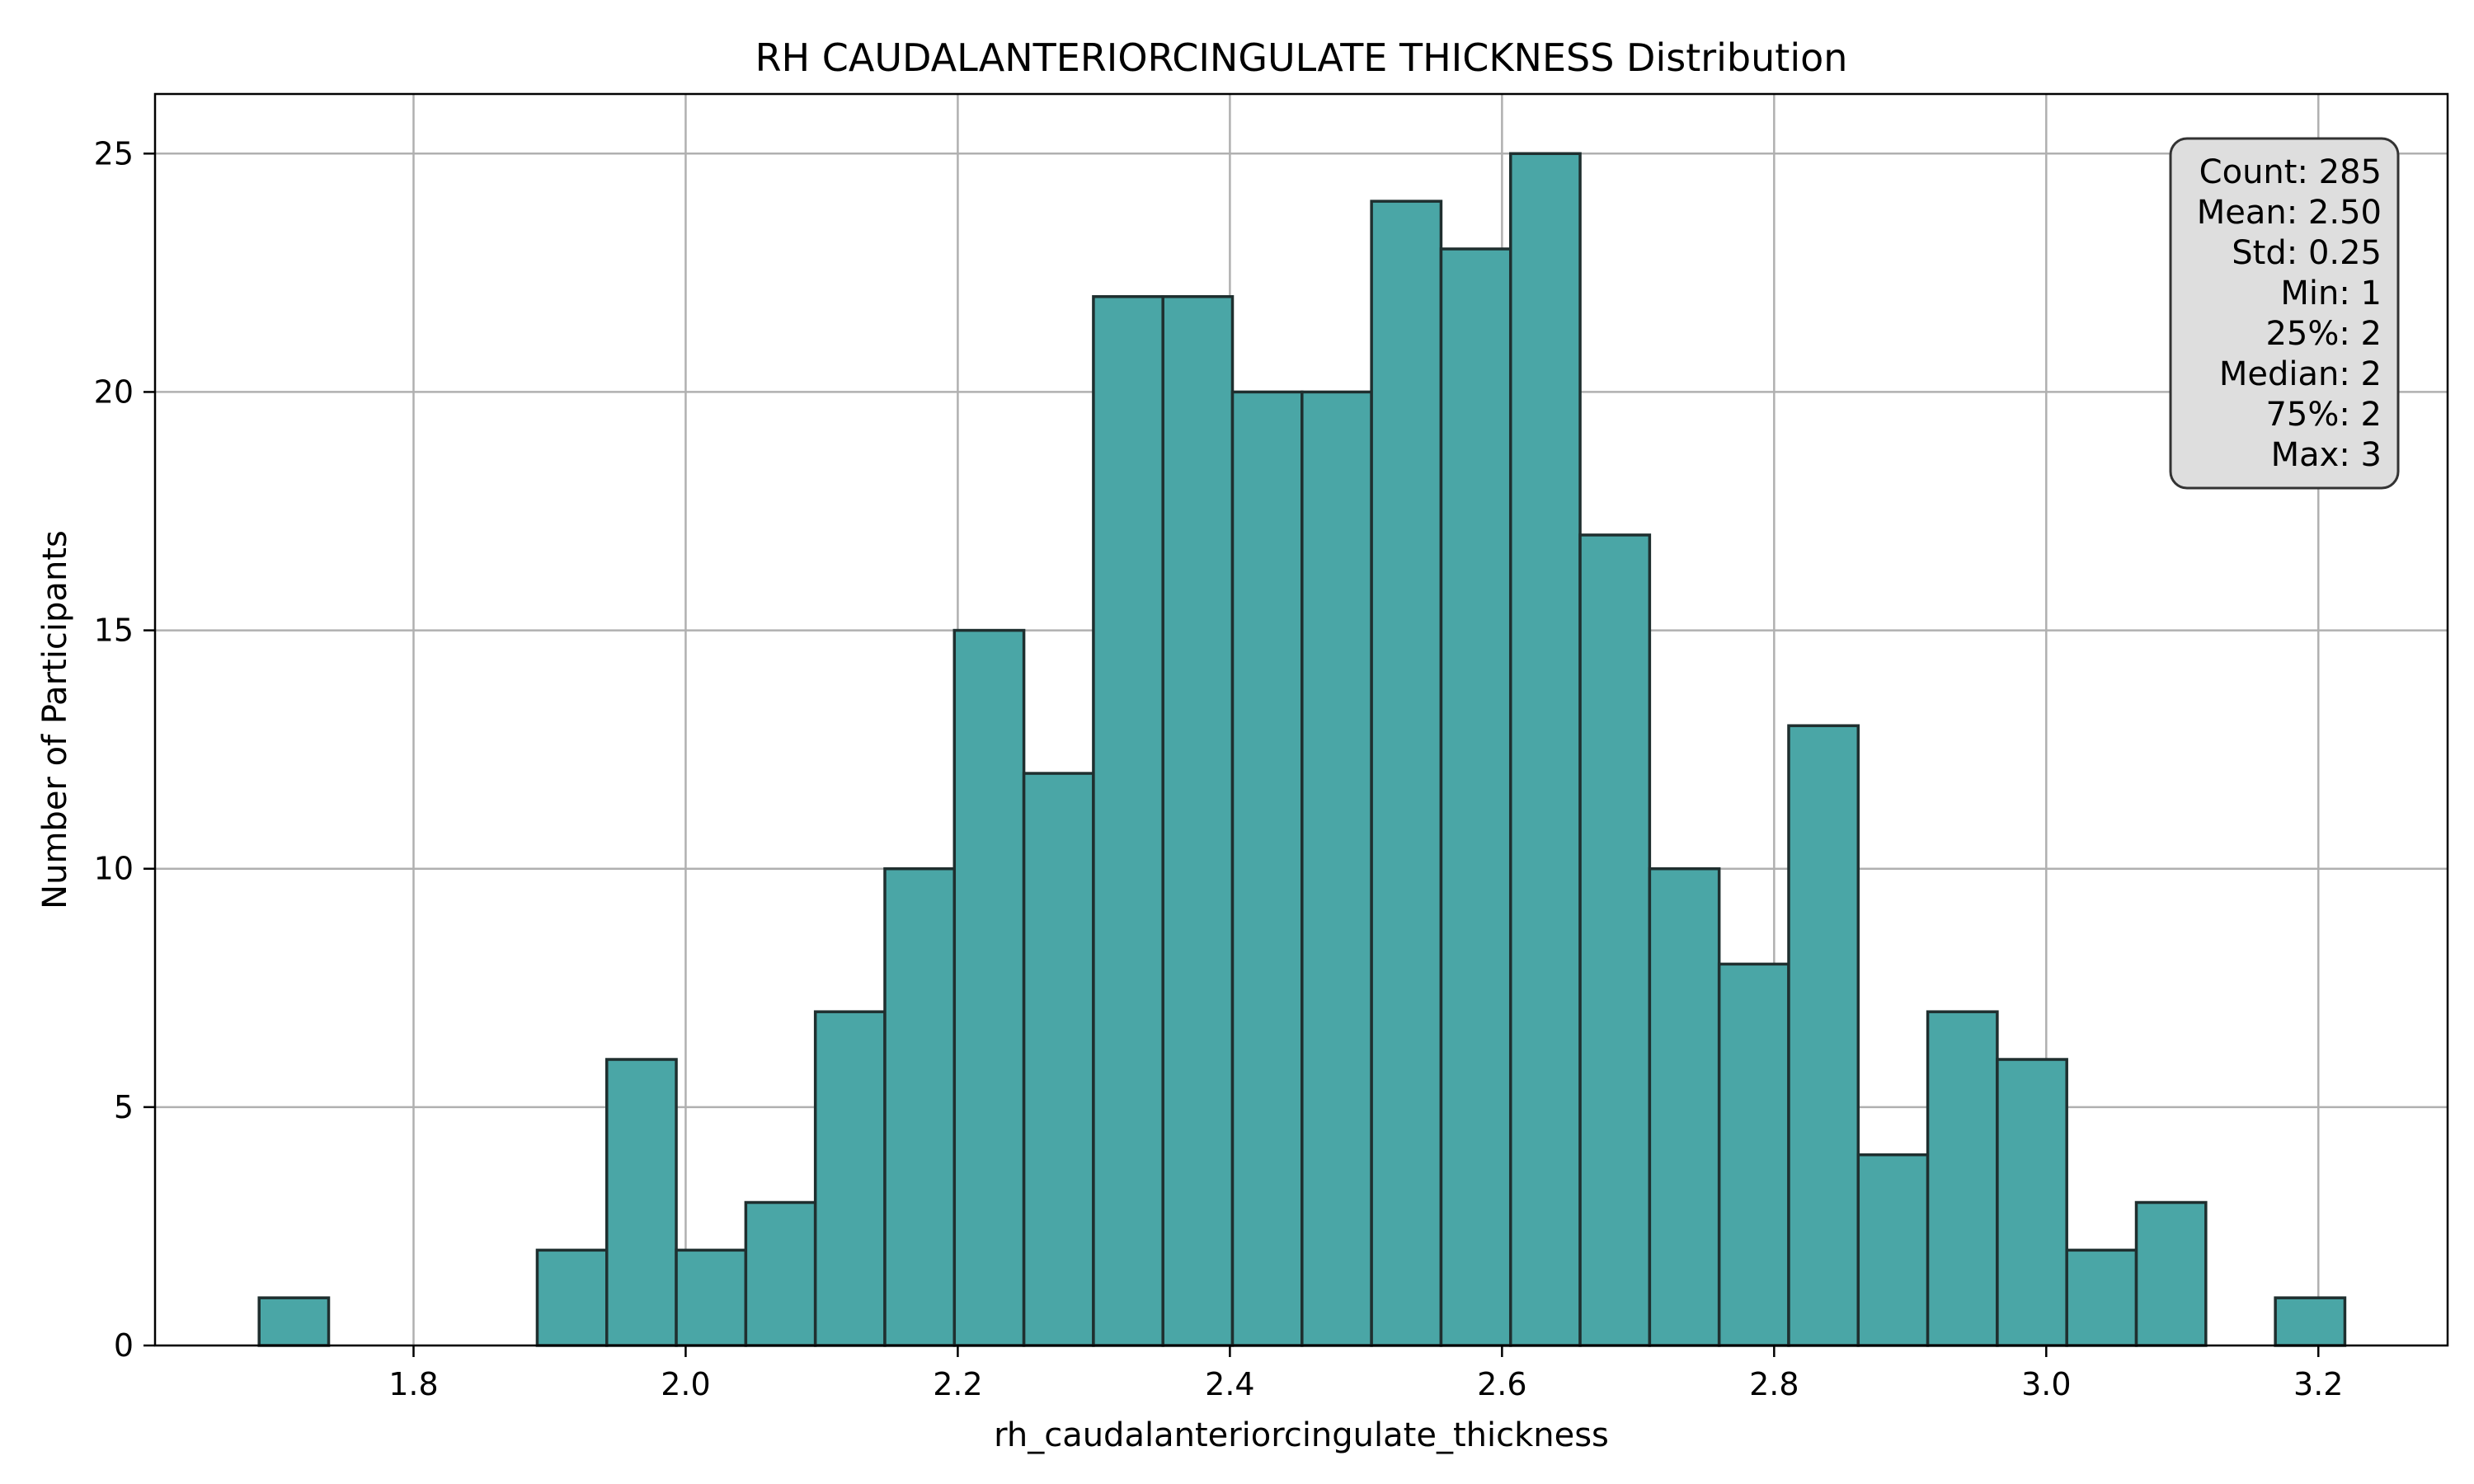 The height and width of the screenshot is (1484, 2474). Describe the element at coordinates (2323, 334) in the screenshot. I see `stats-line: 25%: 2` at that location.